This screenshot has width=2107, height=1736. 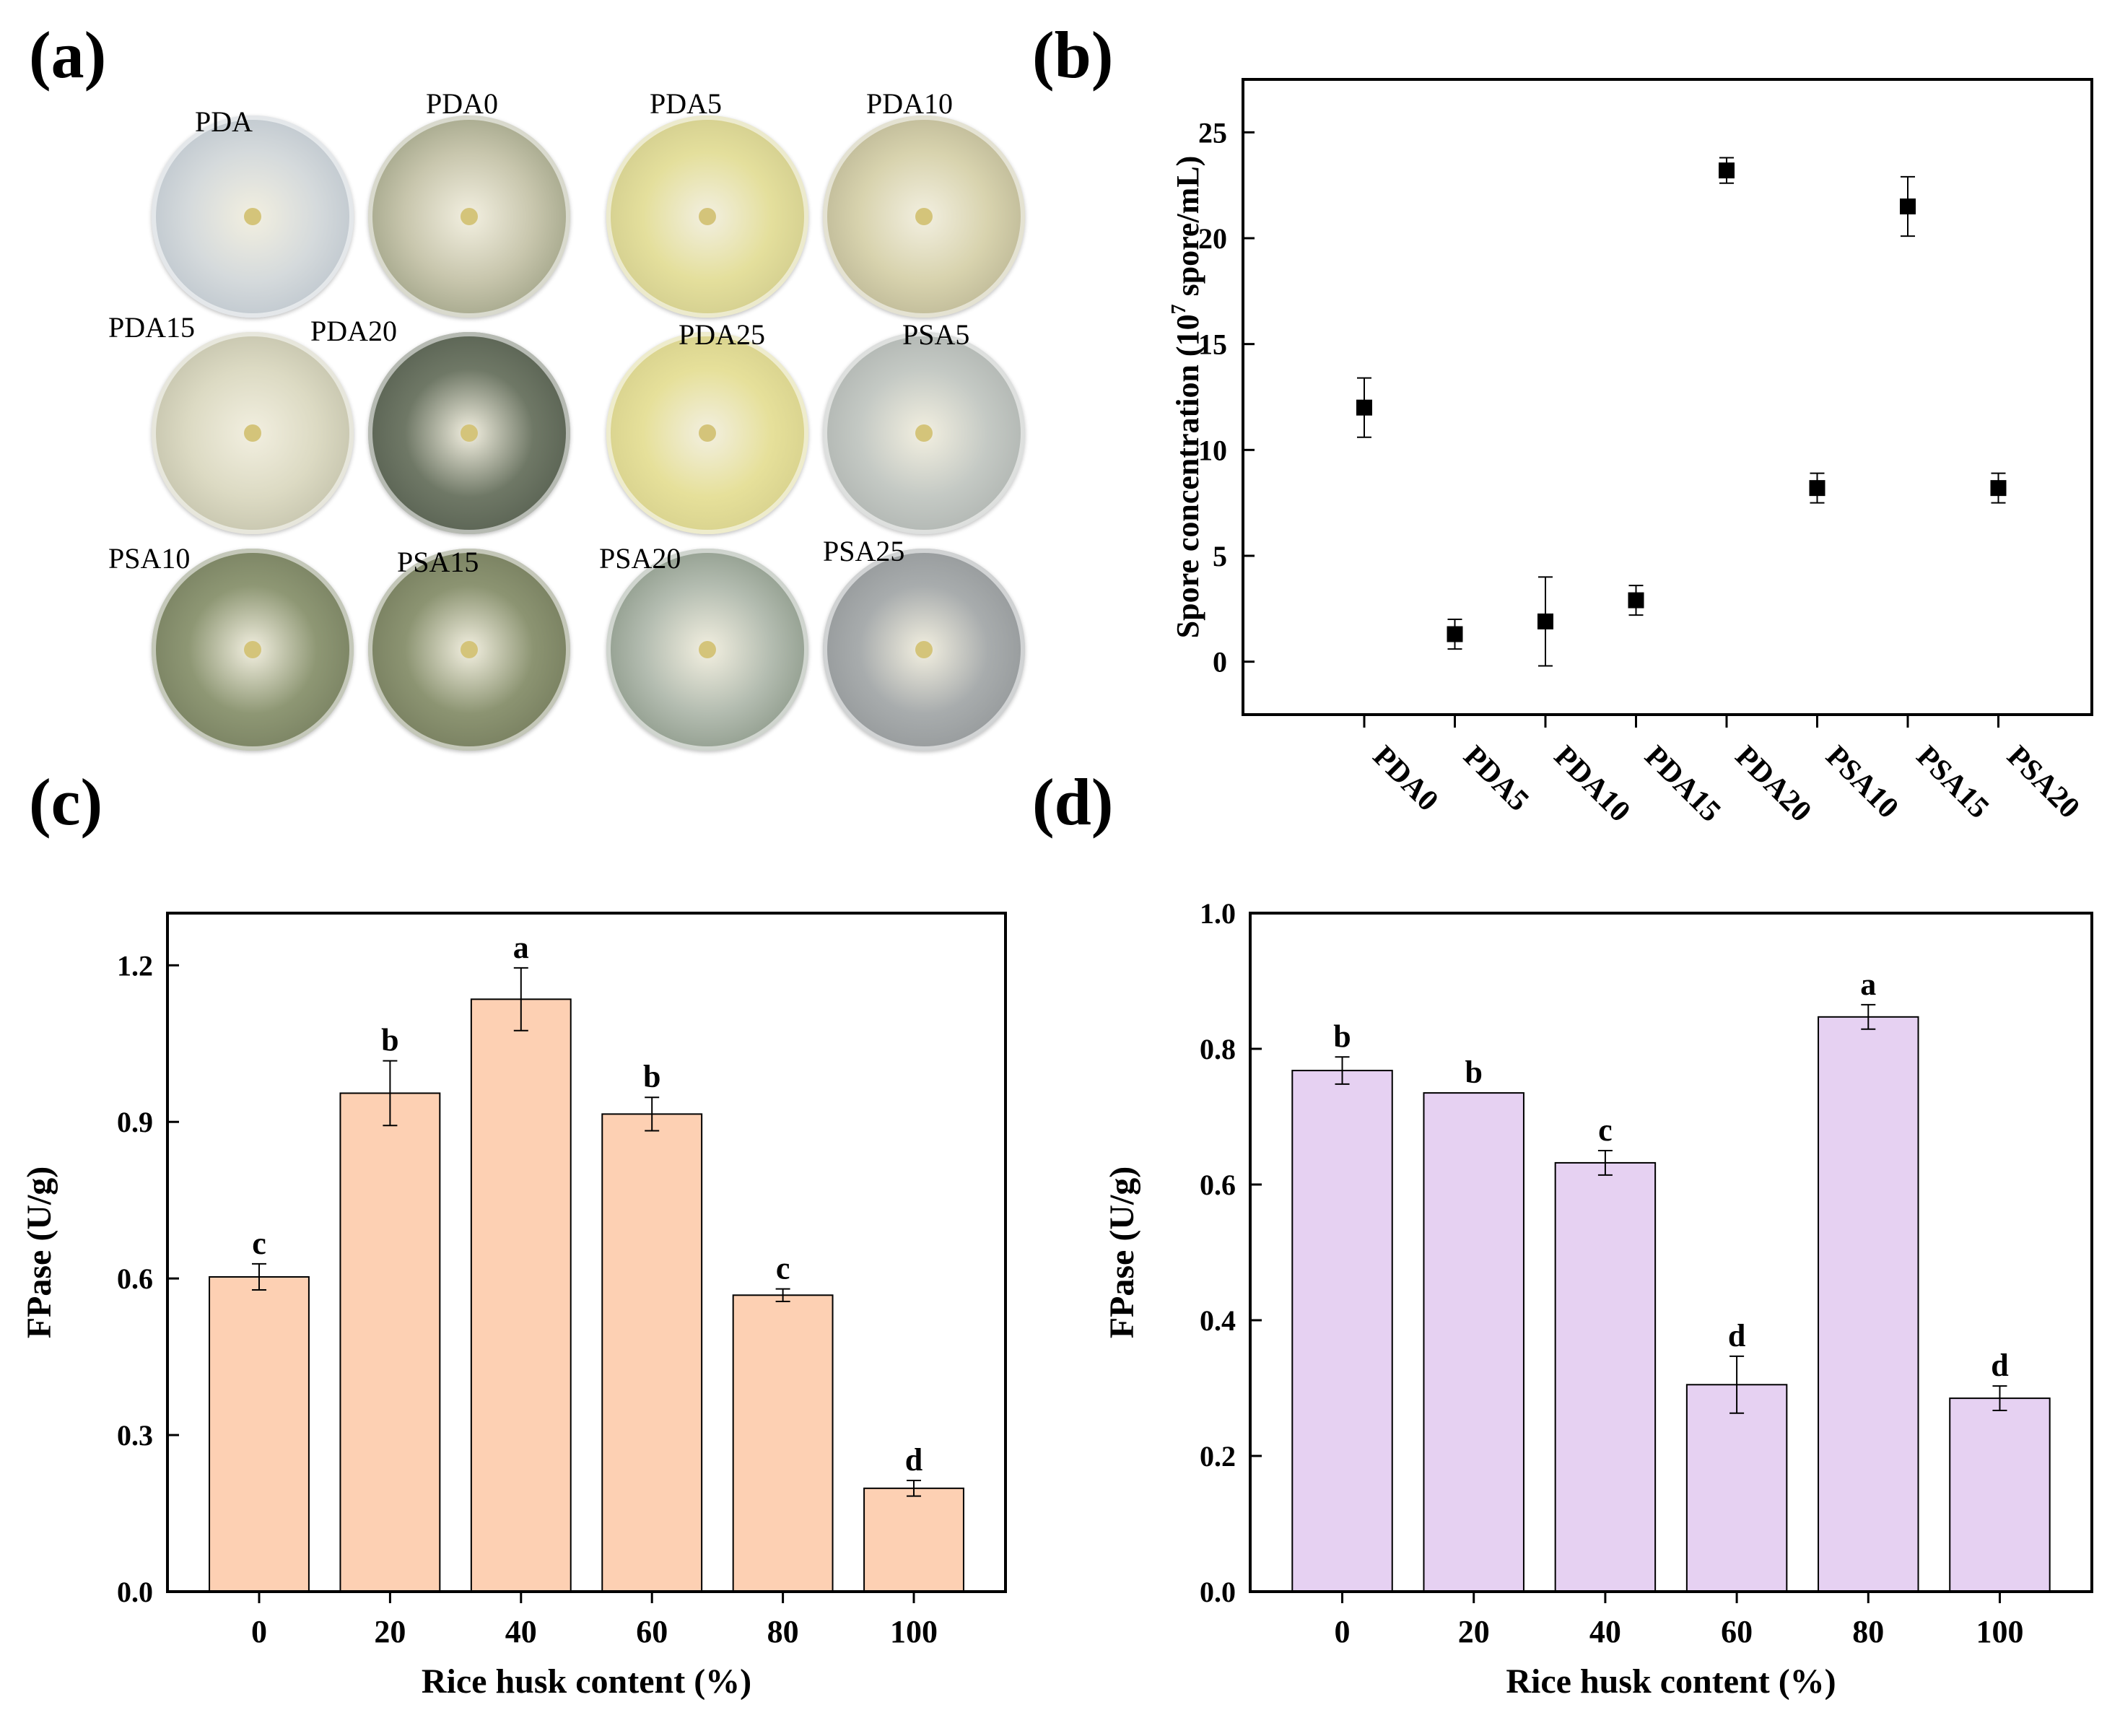 What do you see at coordinates (910, 103) in the screenshot?
I see `plate-label: PDA10` at bounding box center [910, 103].